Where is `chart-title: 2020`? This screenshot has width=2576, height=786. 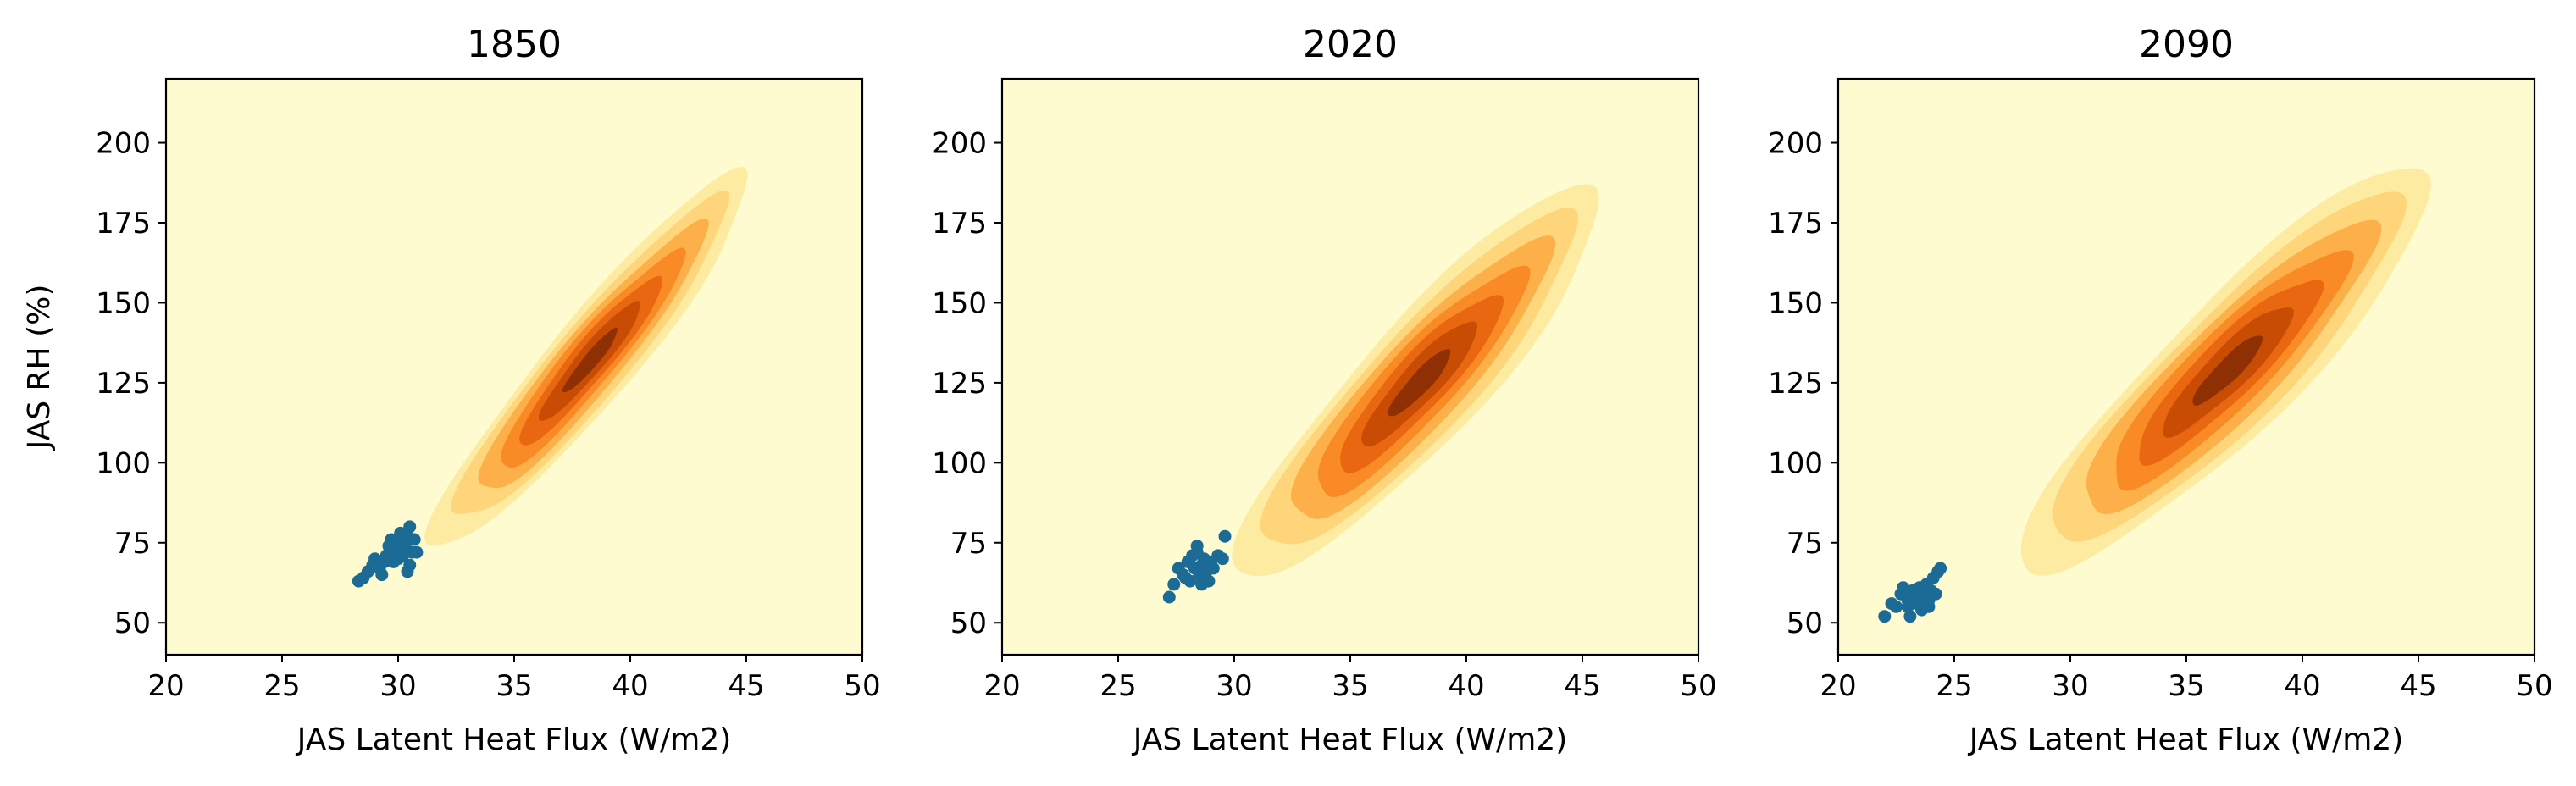 chart-title: 2020 is located at coordinates (1350, 44).